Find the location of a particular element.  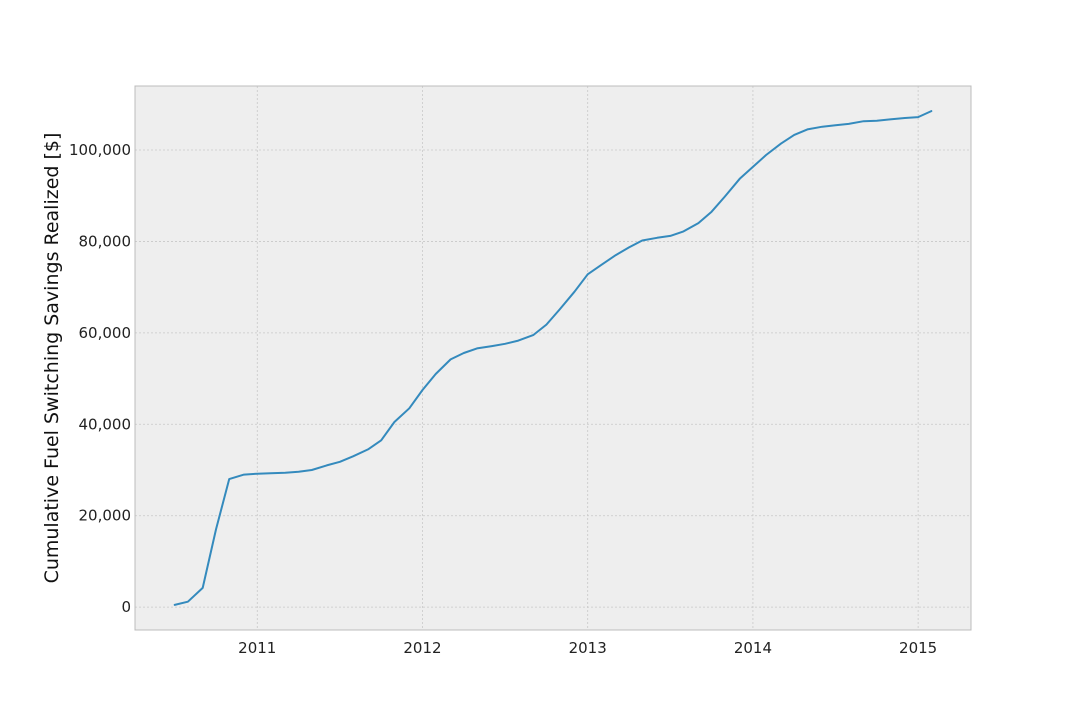

y-tick-label: 40,000 is located at coordinates (105, 424).